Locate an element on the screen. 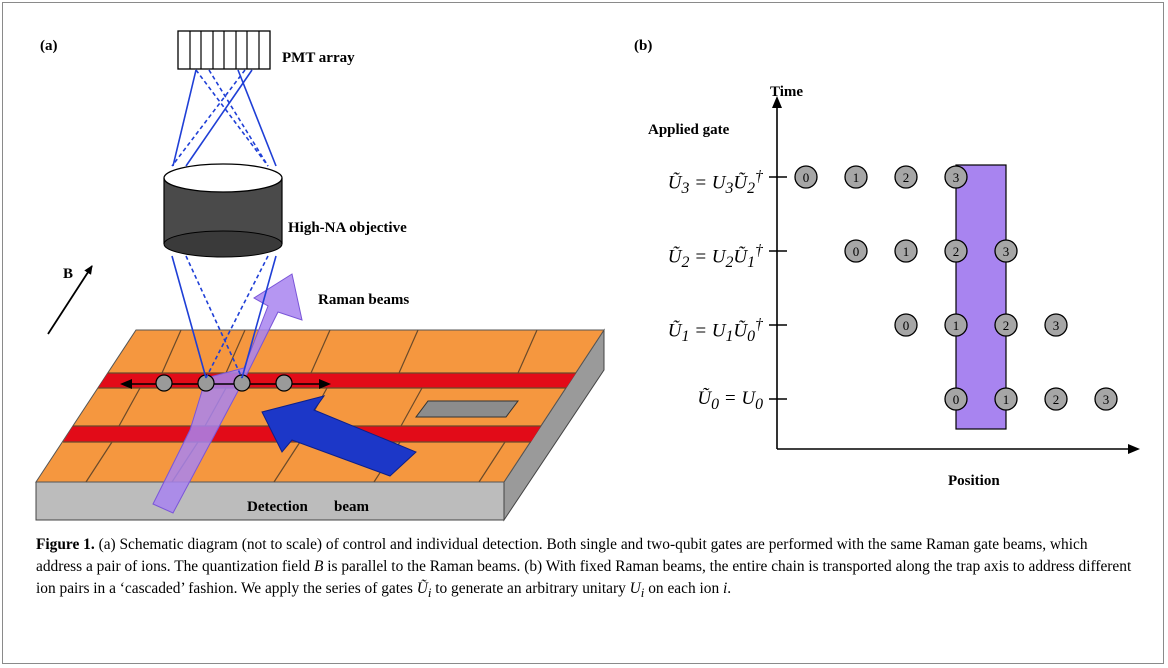 The height and width of the screenshot is (668, 1168). y-axis-arrowhead is located at coordinates (777, 102).